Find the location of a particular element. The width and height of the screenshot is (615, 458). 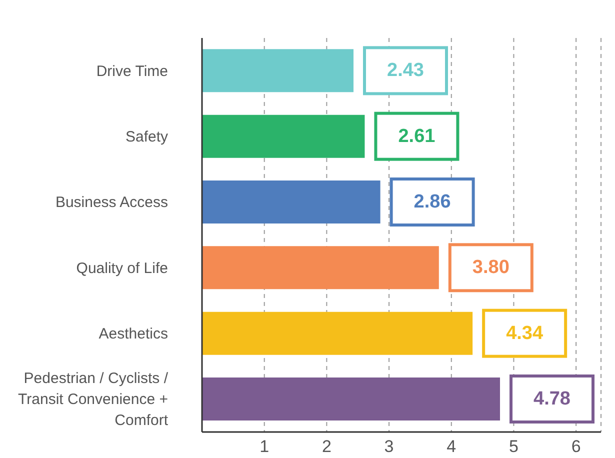

x-tick-label: 5 is located at coordinates (513, 446).